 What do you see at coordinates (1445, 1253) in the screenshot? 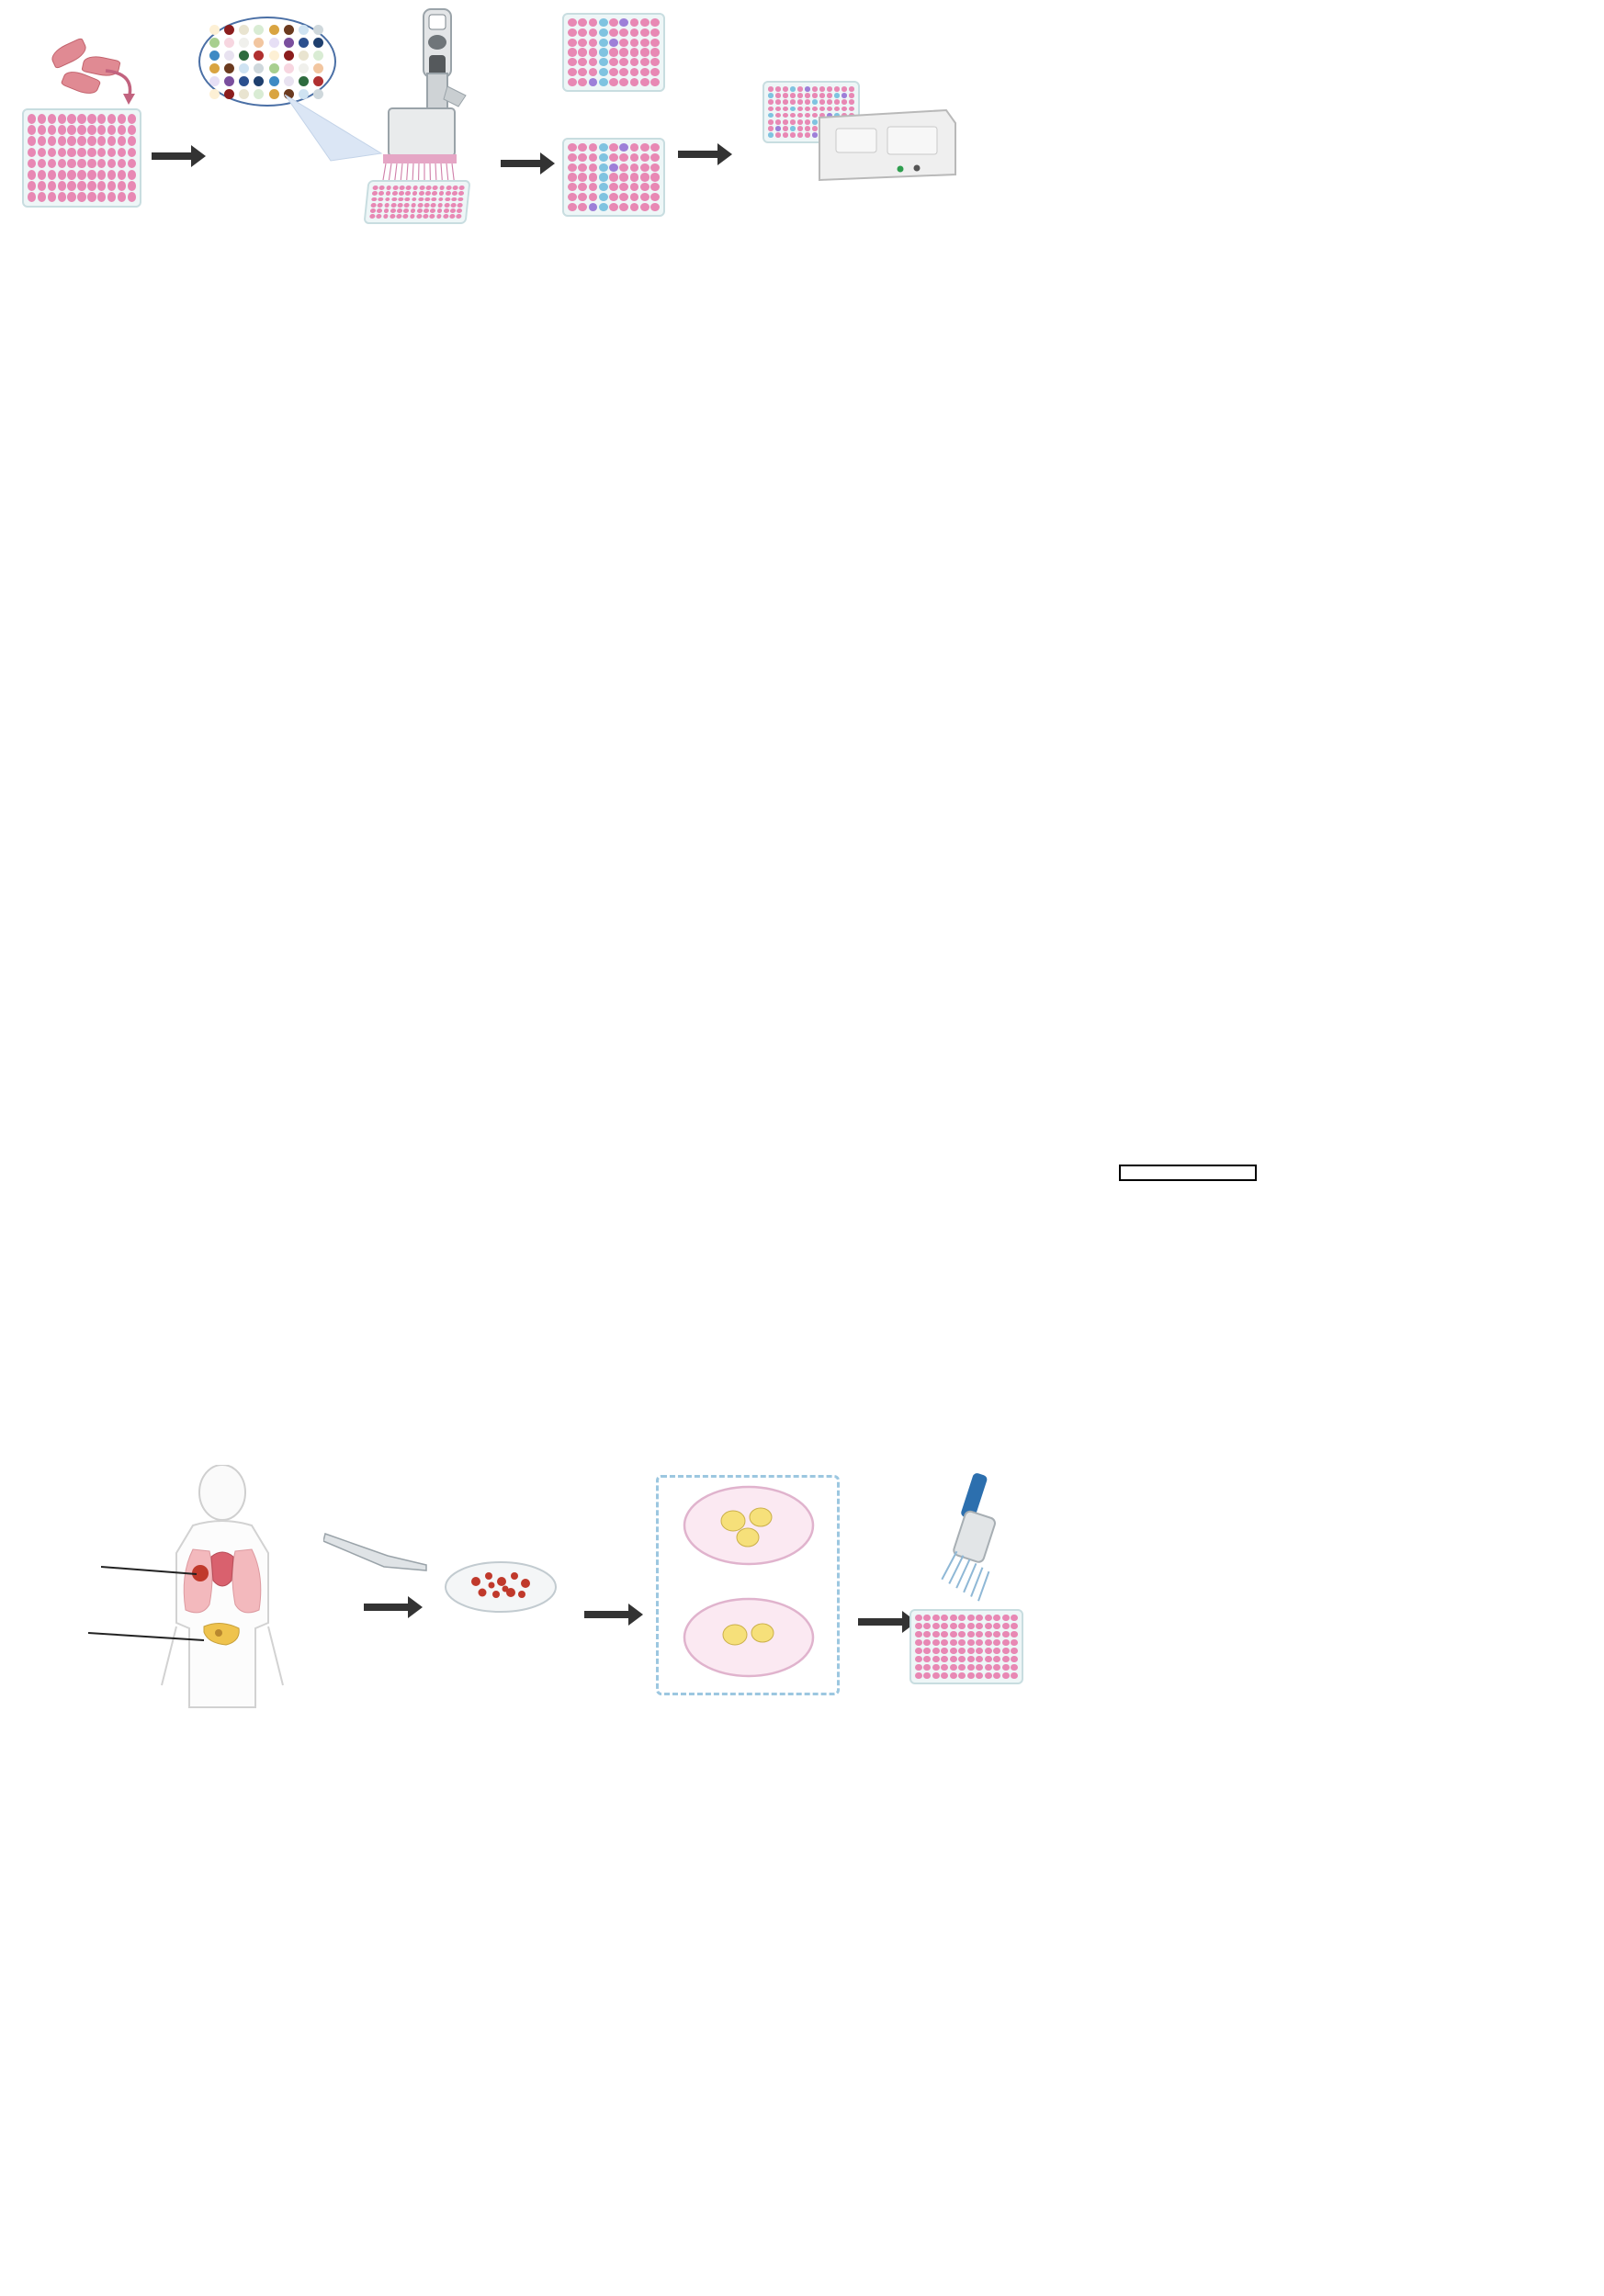
I see `panel-e-venn-diagram` at bounding box center [1445, 1253].